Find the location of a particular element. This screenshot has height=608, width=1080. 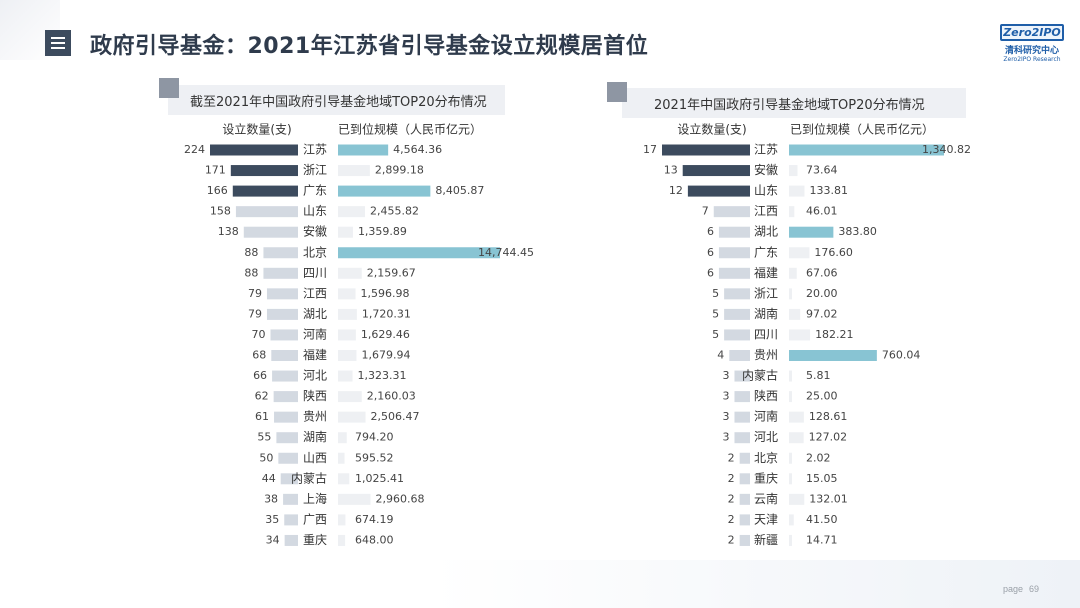

province-label: 山东 is located at coordinates (766, 191).